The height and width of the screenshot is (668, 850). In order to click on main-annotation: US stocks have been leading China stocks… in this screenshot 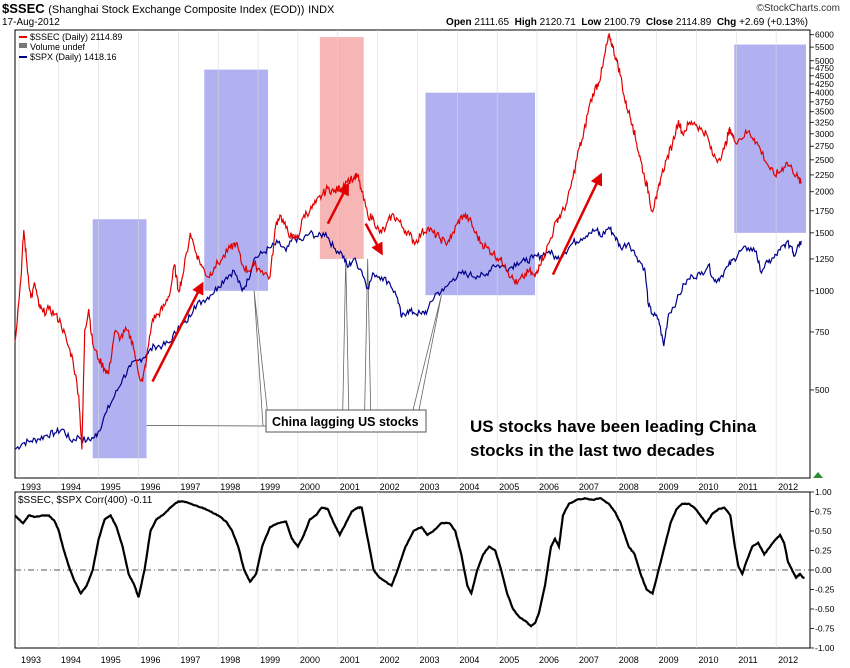, I will do `click(615, 438)`.